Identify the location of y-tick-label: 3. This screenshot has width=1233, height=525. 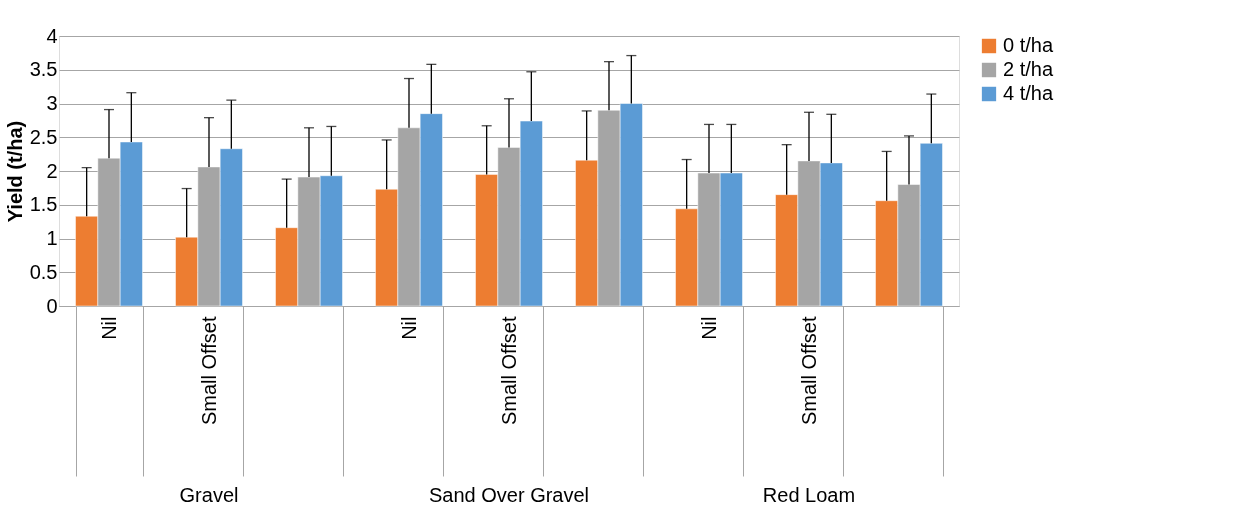
(52, 103).